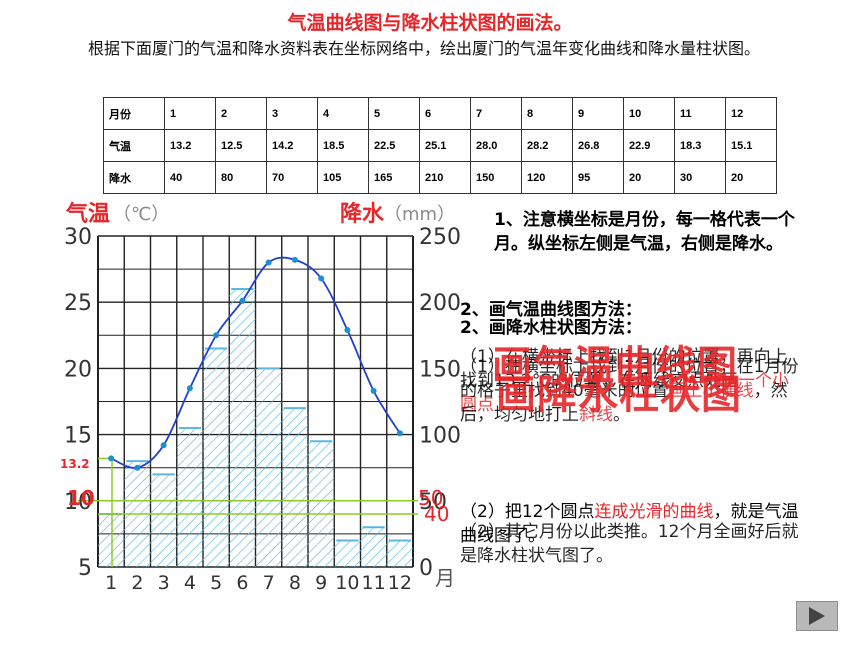 This screenshot has width=860, height=645. Describe the element at coordinates (394, 177) in the screenshot. I see `table-cell: 165` at that location.